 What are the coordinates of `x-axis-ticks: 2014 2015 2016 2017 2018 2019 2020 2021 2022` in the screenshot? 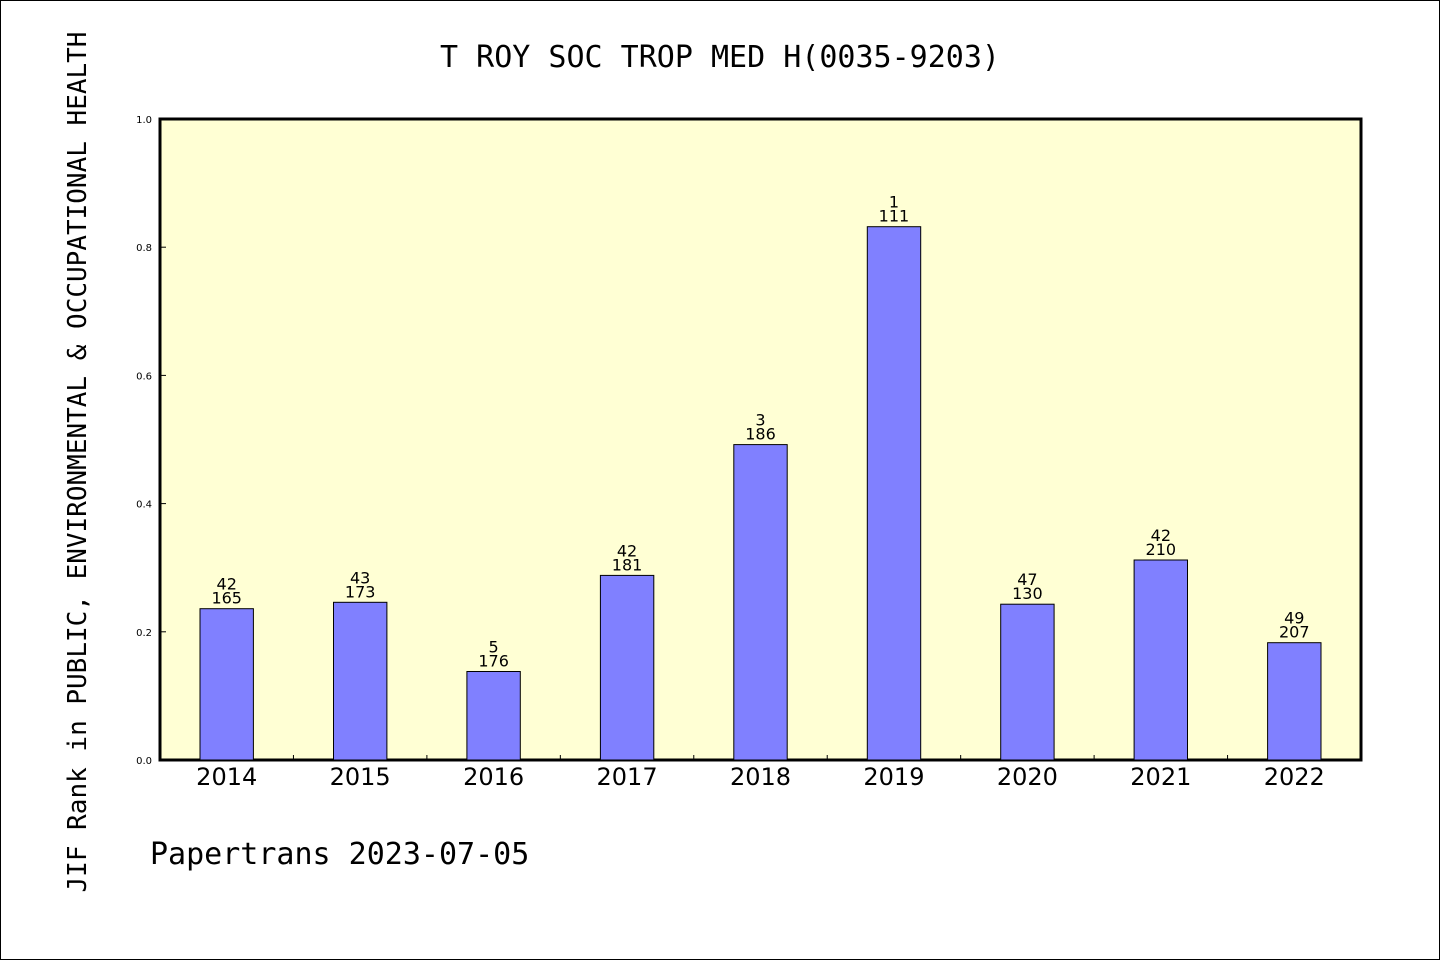 It's located at (760, 773).